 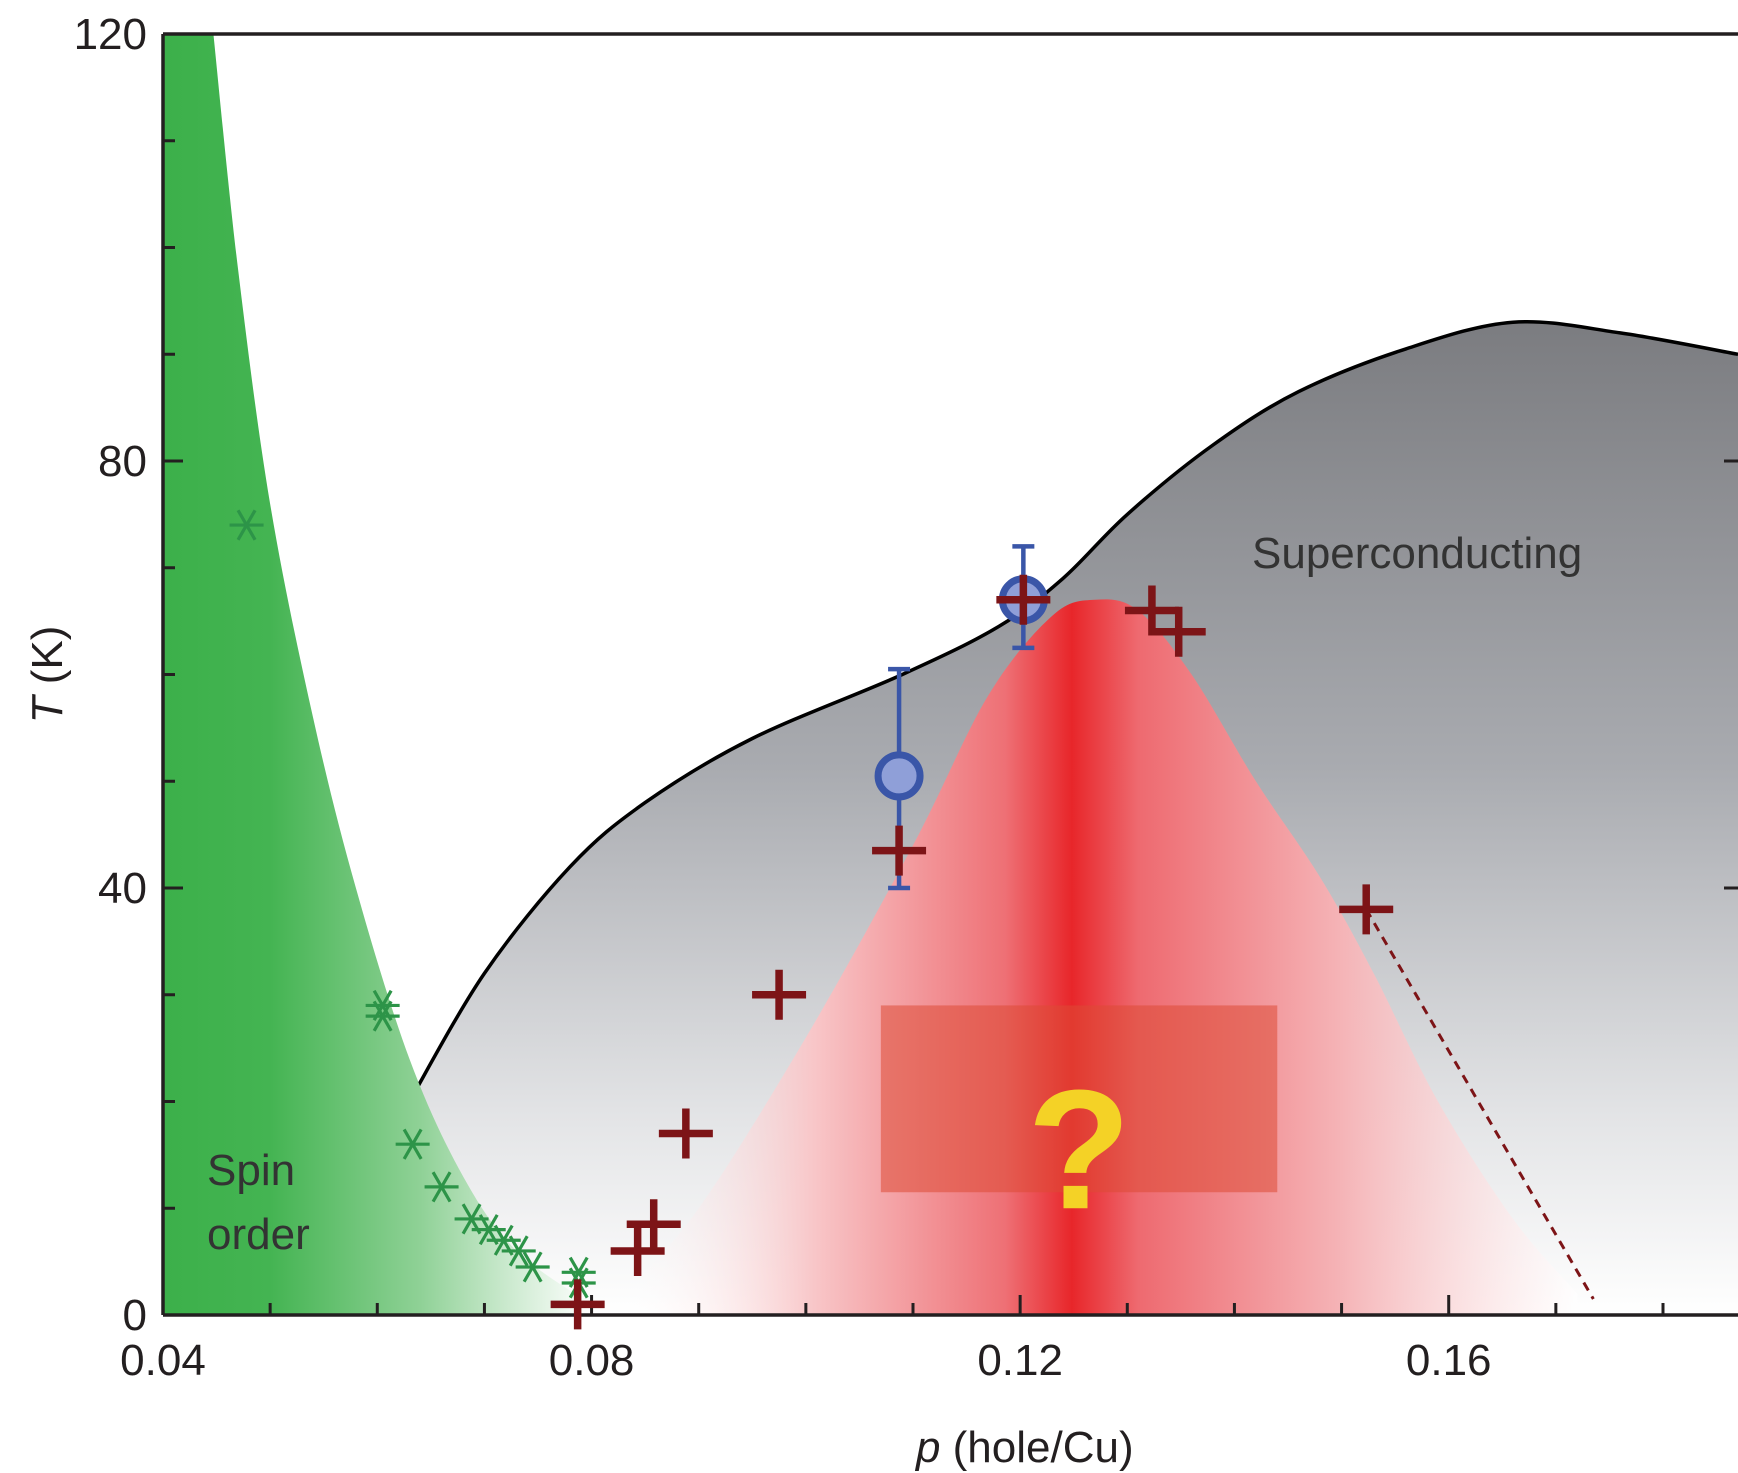 I want to click on x-axis-title: p (hole/Cu), so click(x=1024, y=1447).